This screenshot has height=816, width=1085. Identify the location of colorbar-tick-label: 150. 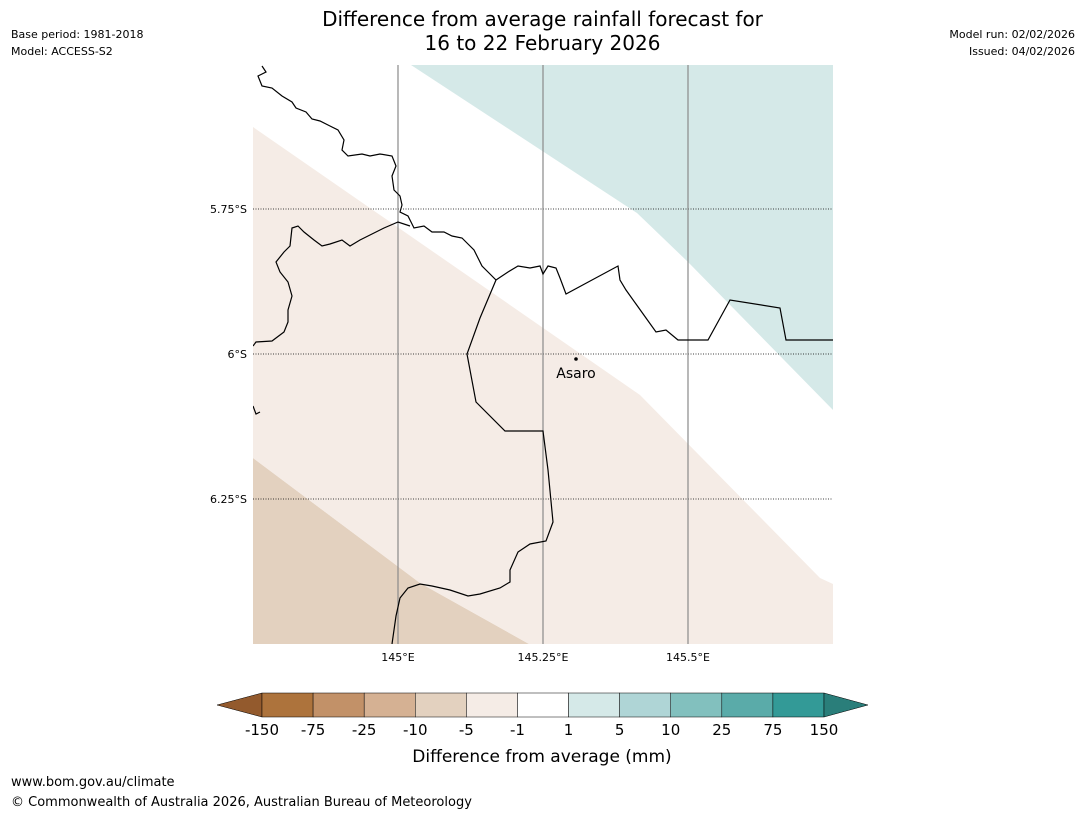
(824, 730).